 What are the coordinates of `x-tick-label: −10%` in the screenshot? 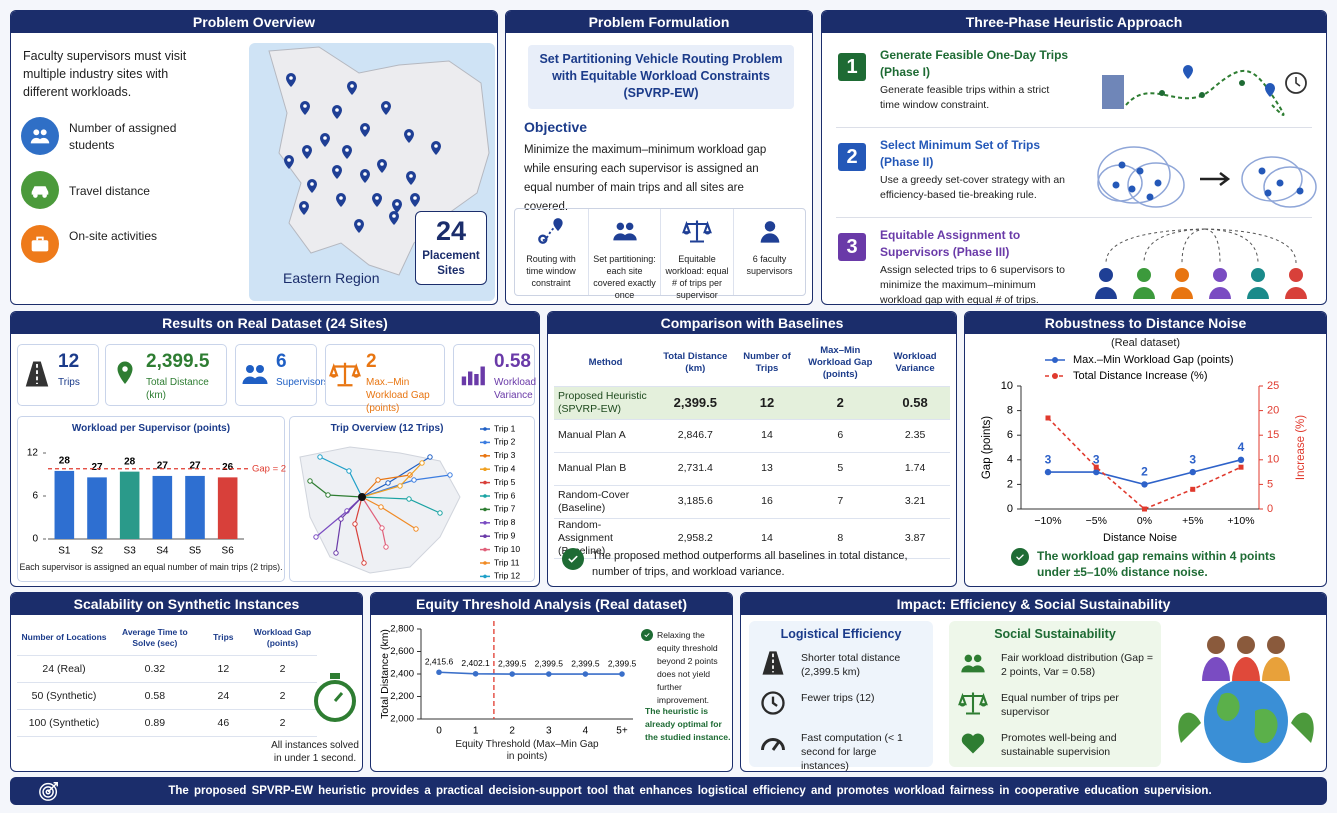 It's located at (1047, 521).